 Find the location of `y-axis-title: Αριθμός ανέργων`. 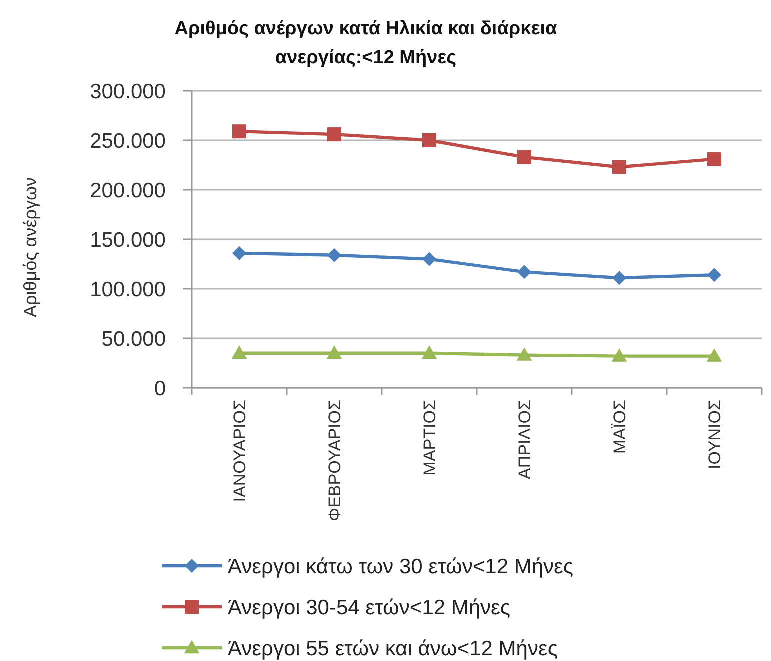

y-axis-title: Αριθμός ανέργων is located at coordinates (30, 247).